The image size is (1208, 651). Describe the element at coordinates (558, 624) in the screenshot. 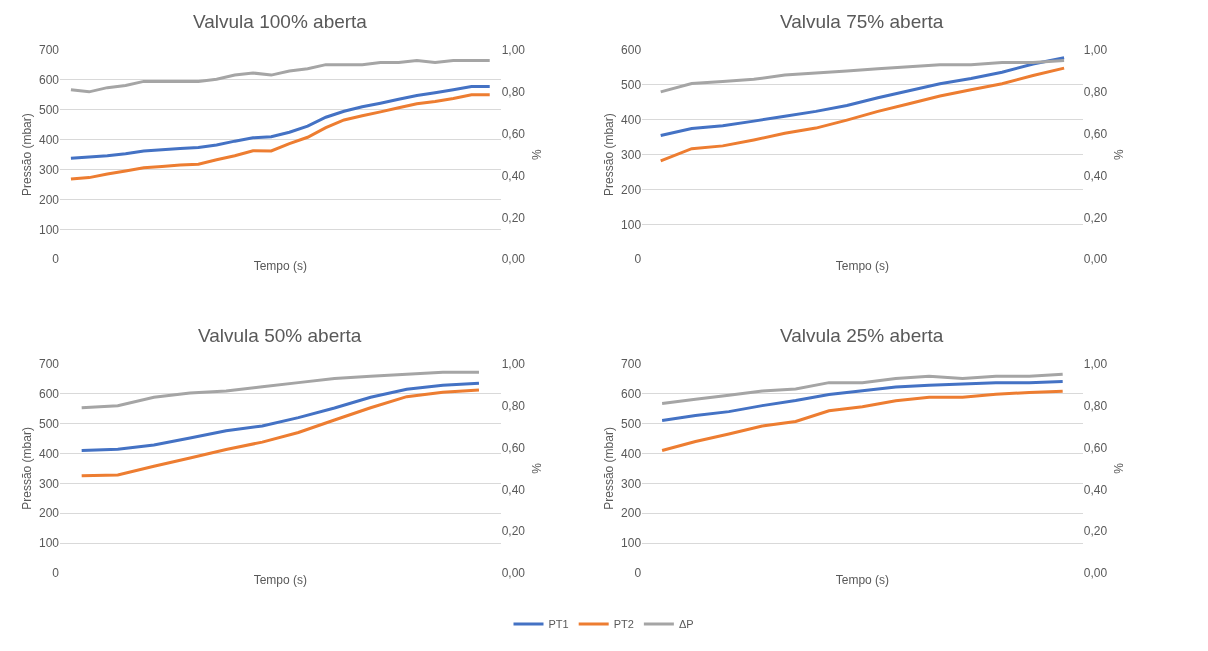

I see `legend-label: PT1` at that location.